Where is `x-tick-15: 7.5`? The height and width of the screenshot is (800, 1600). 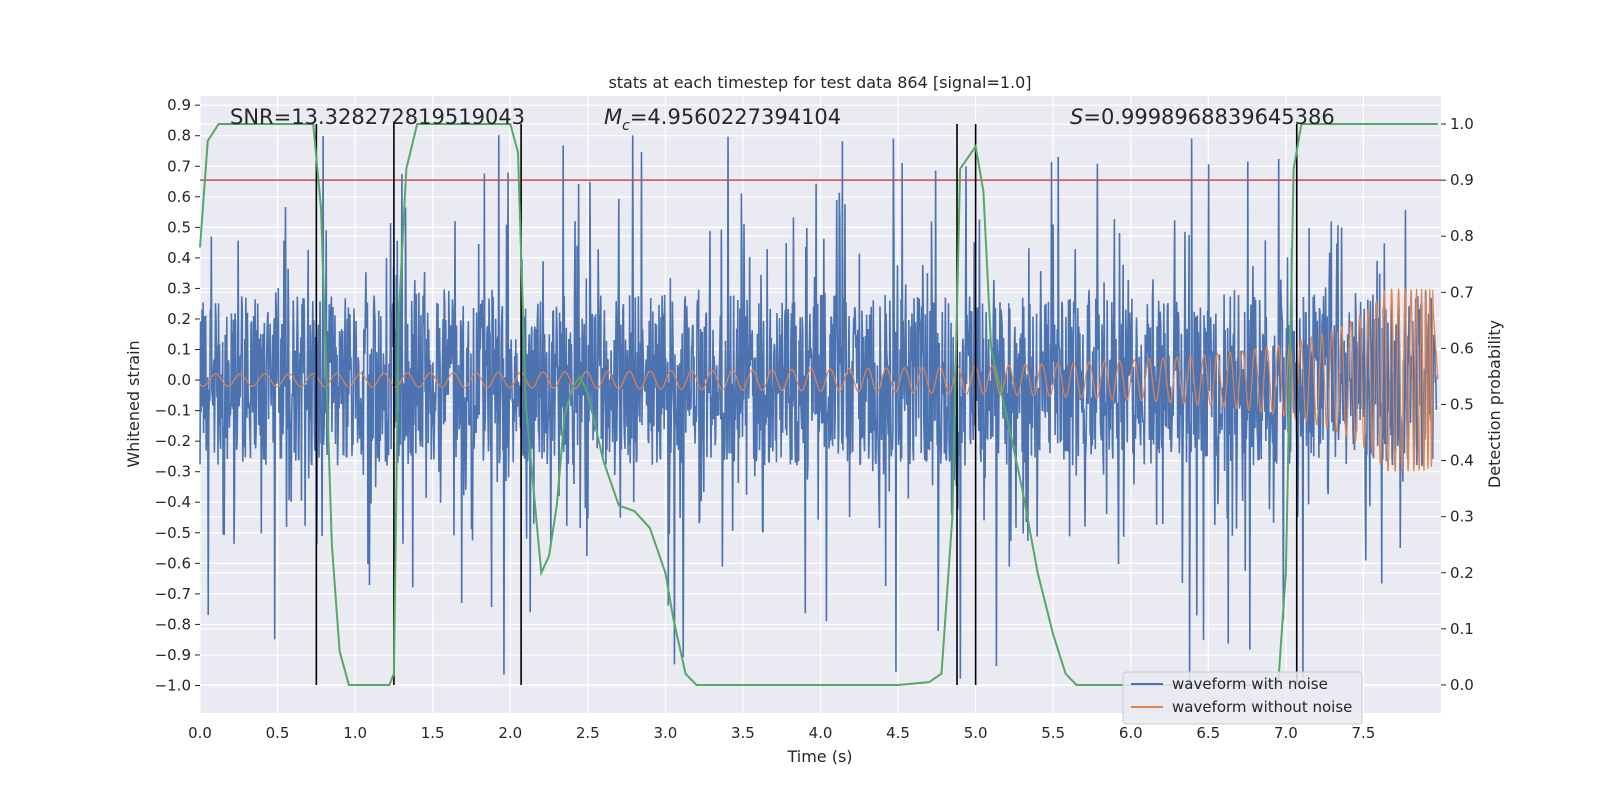 x-tick-15: 7.5 is located at coordinates (1364, 733).